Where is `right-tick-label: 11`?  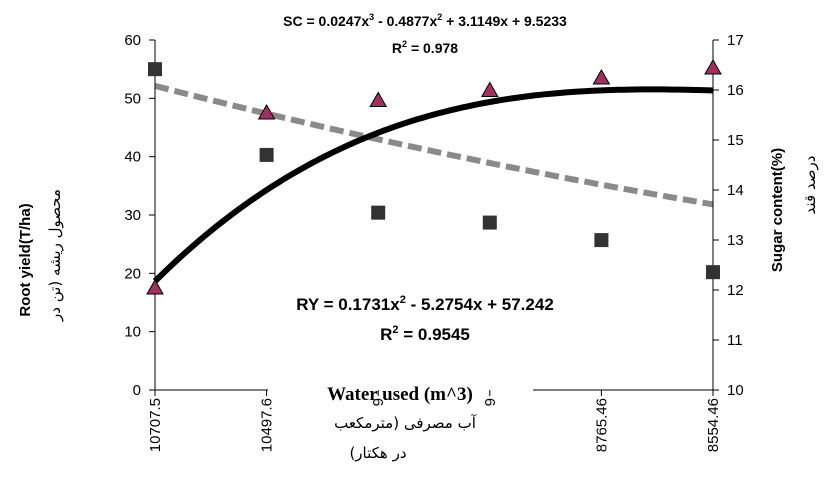
right-tick-label: 11 is located at coordinates (735, 340).